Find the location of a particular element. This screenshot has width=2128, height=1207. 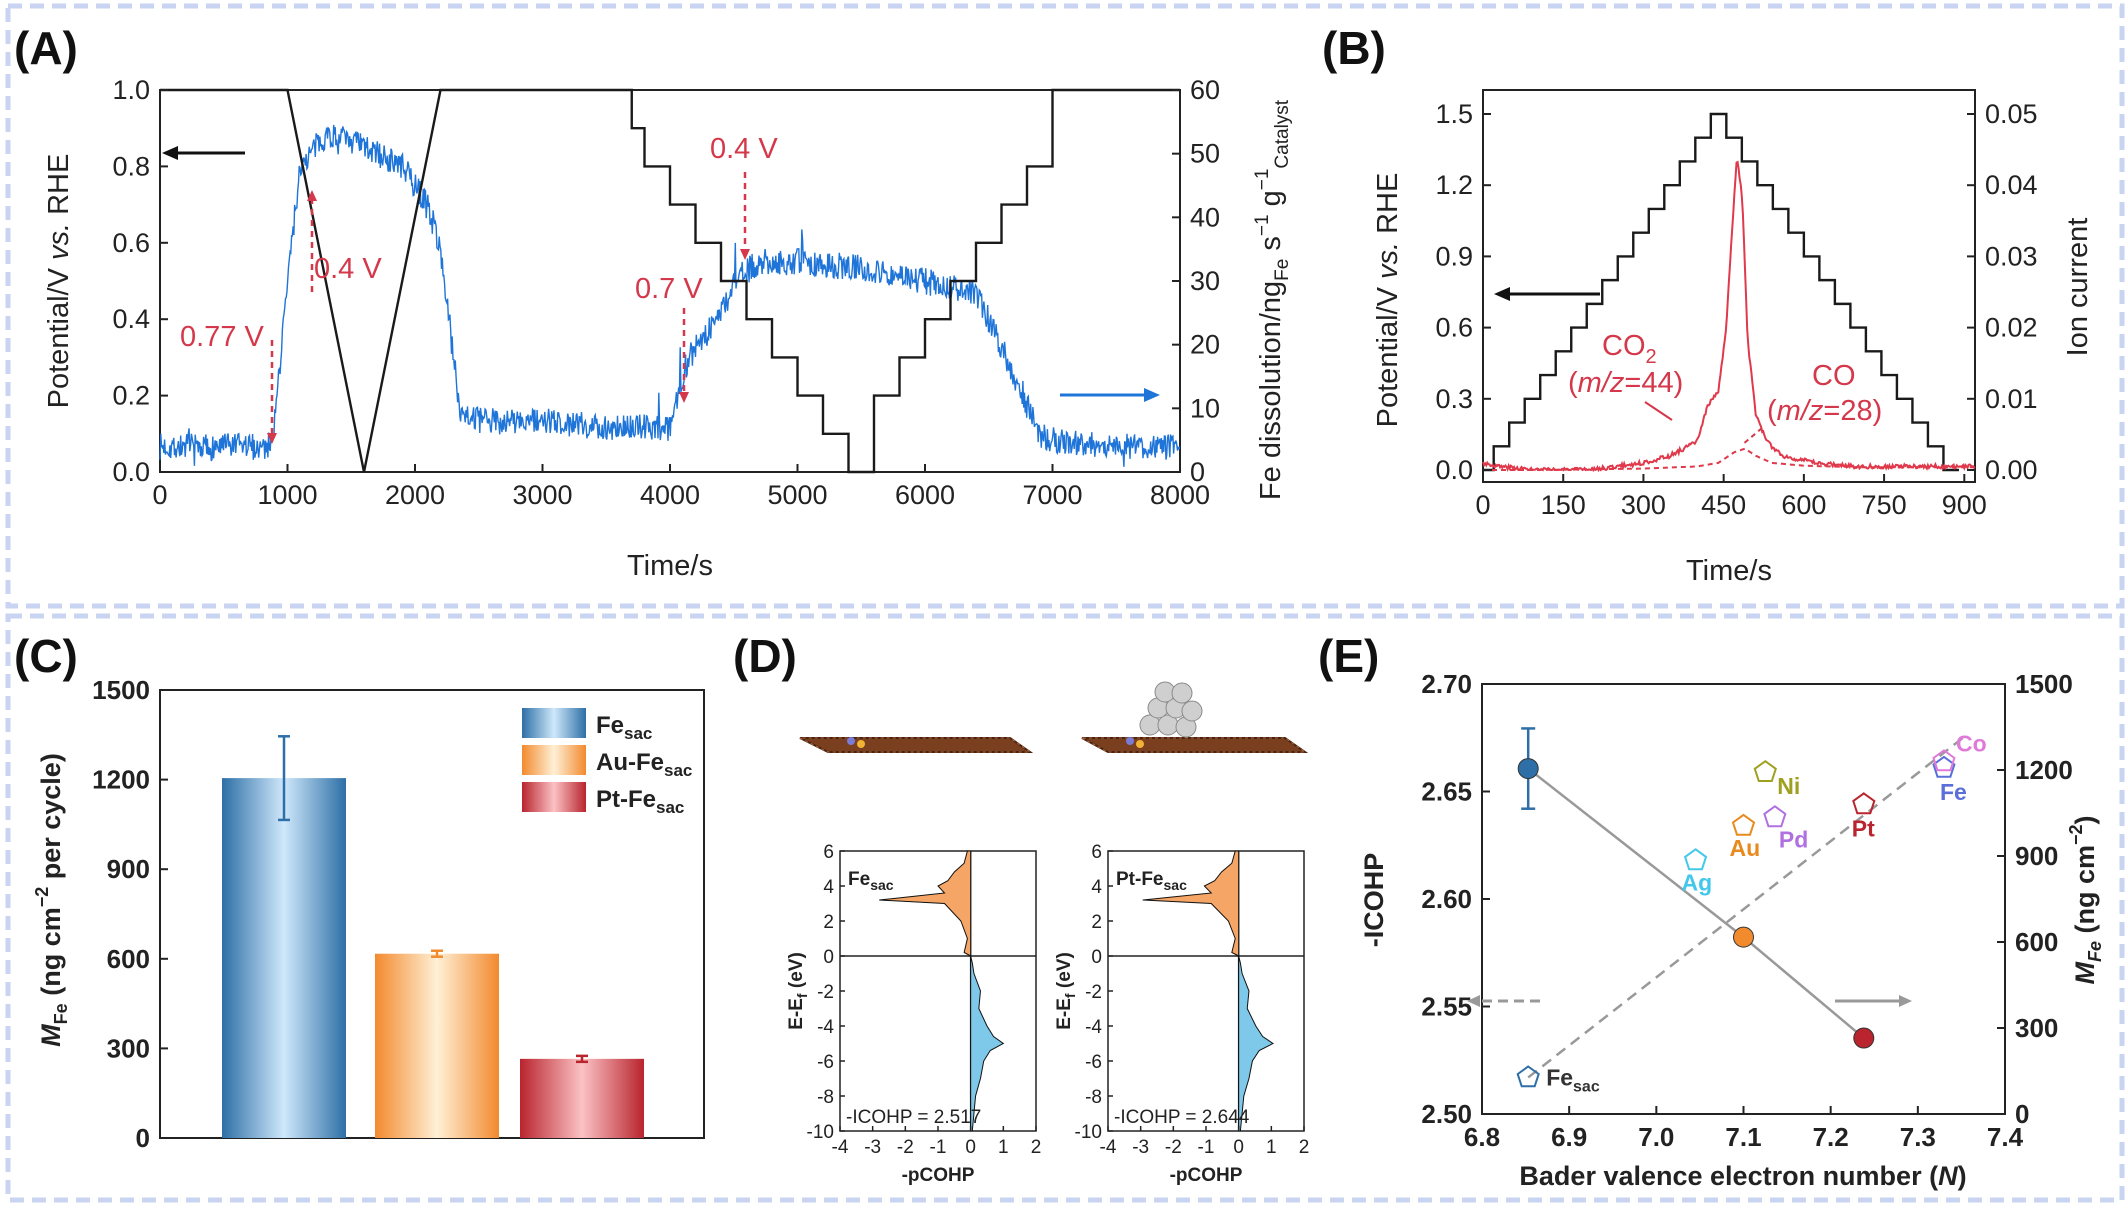

panel-a-yl-tick-label: 1.0 is located at coordinates (131, 90).